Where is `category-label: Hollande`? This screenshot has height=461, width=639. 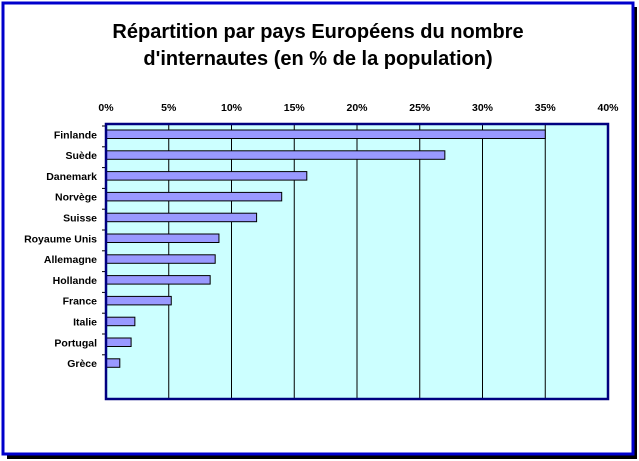 category-label: Hollande is located at coordinates (75, 281).